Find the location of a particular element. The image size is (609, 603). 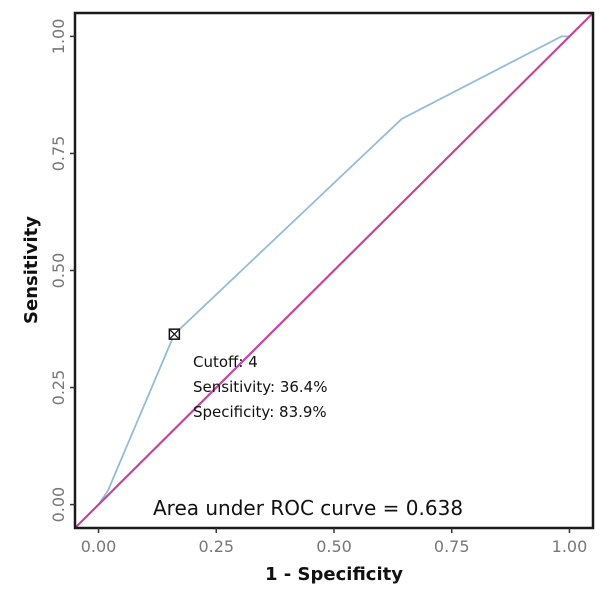

x-tick-label: 0.00 is located at coordinates (99, 546).